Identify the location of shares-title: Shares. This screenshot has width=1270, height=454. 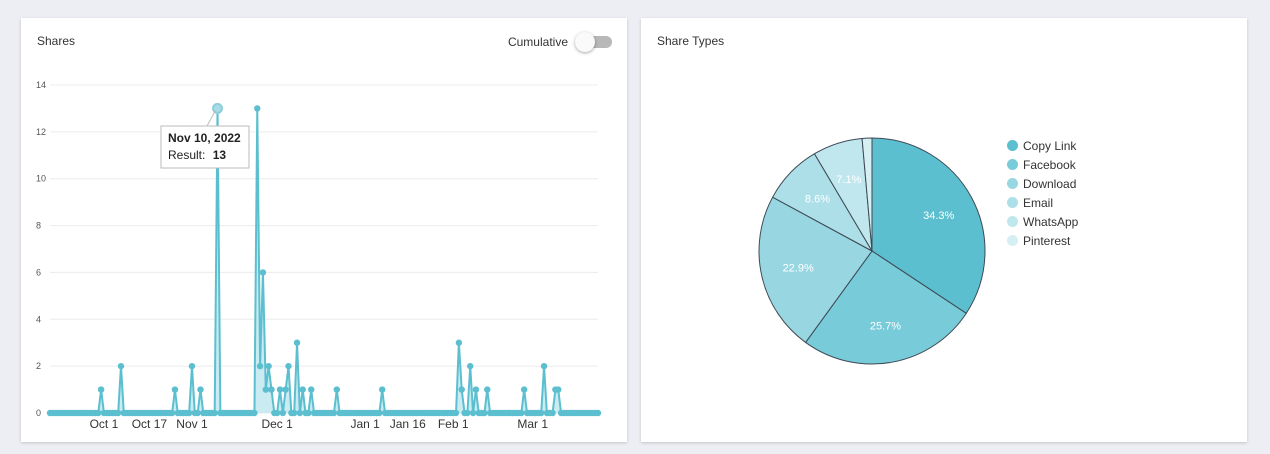
(56, 41).